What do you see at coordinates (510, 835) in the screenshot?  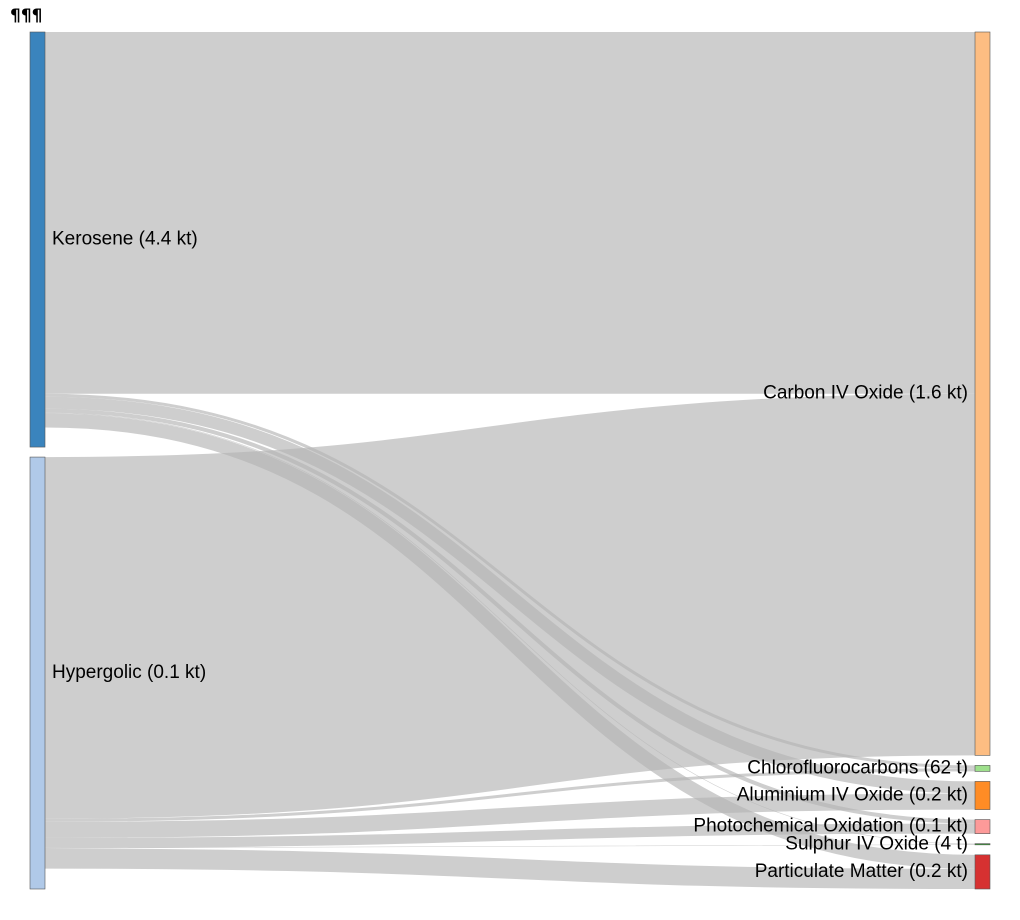 I see `link-hypergolic-pho` at bounding box center [510, 835].